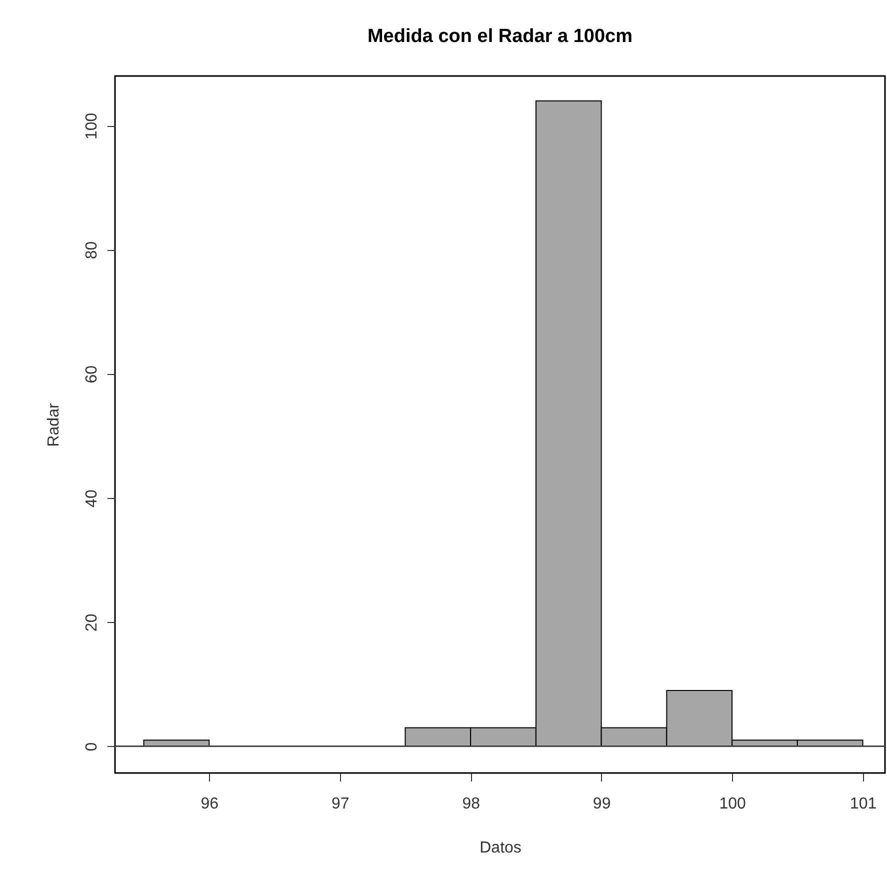 This screenshot has height=881, width=887. I want to click on y-tick-label: 80, so click(92, 250).